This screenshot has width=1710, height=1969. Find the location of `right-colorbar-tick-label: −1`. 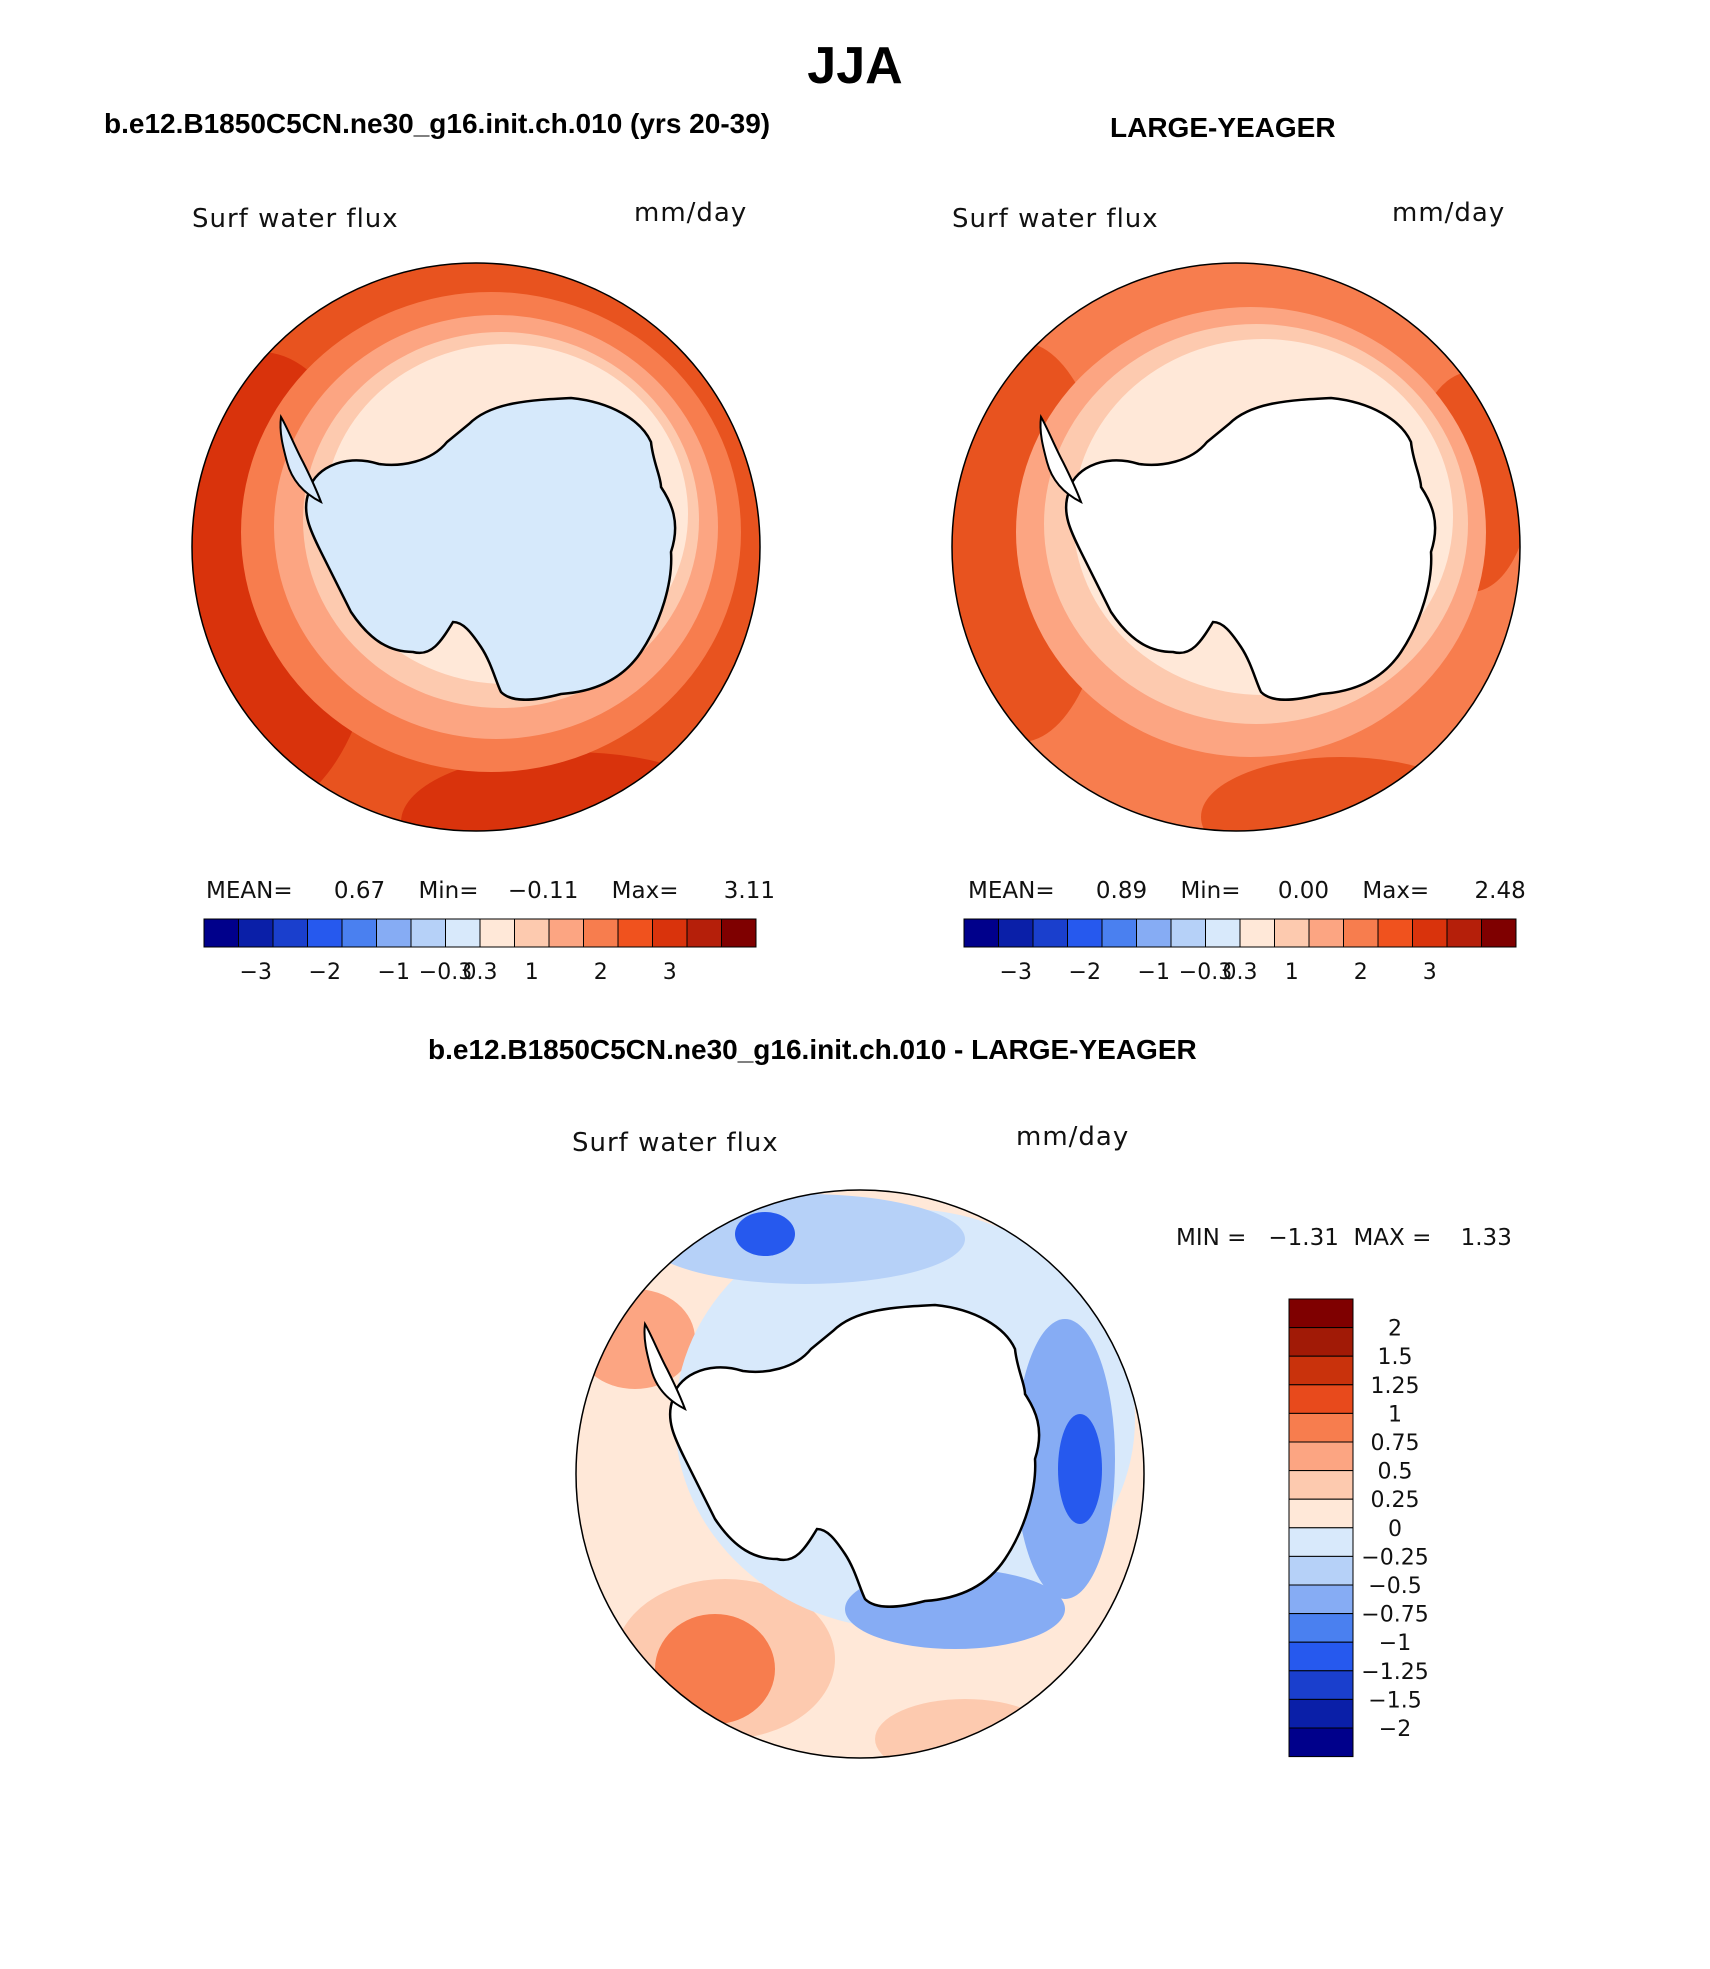

right-colorbar-tick-label: −1 is located at coordinates (1154, 972).